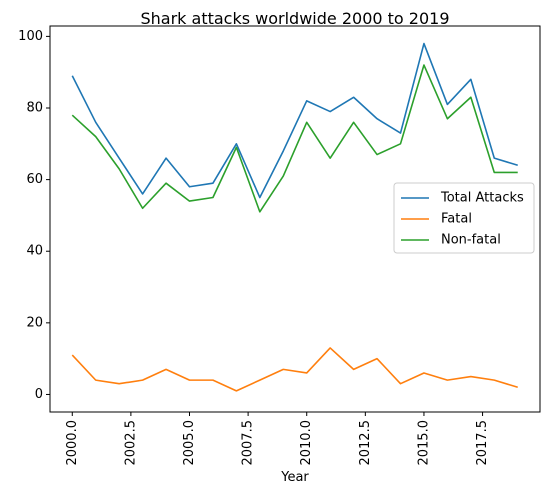 This screenshot has width=552, height=494. Describe the element at coordinates (213, 380) in the screenshot. I see `data-point-fatal-2006` at that location.